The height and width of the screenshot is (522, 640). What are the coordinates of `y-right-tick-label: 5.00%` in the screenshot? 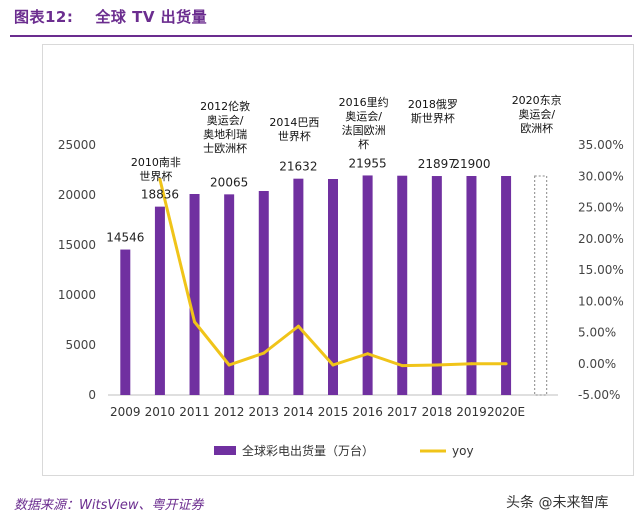 It's located at (597, 333).